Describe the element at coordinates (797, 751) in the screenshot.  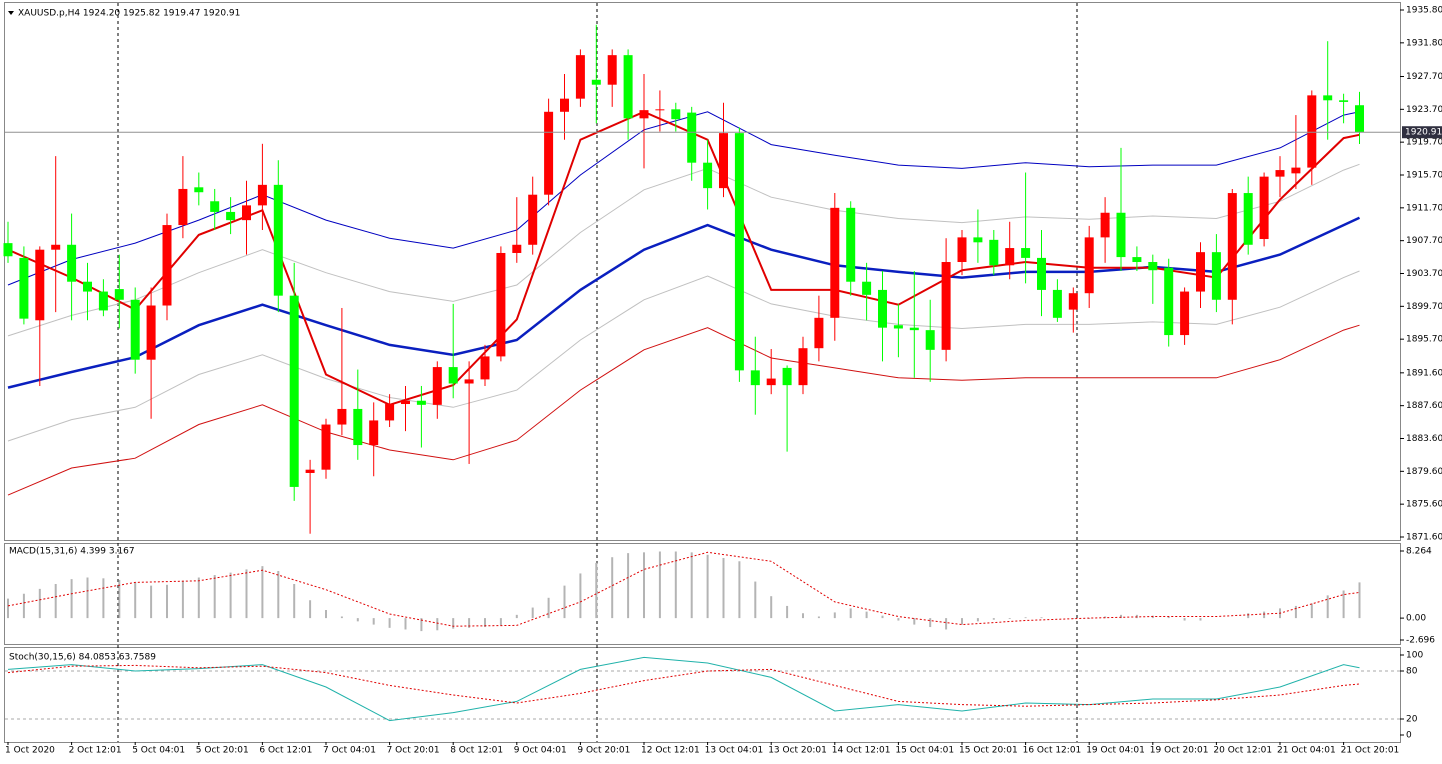
I see `x-tick-label: 13 Oct 20:01` at that location.